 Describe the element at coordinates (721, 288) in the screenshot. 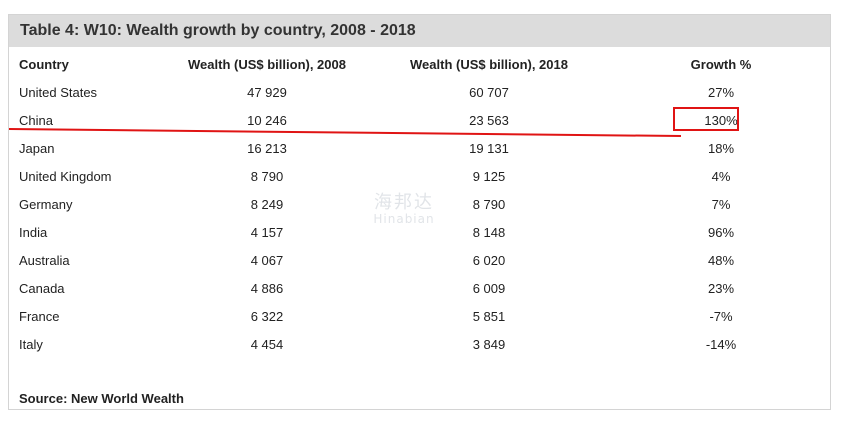

I see `cell-growth: 23%` at that location.